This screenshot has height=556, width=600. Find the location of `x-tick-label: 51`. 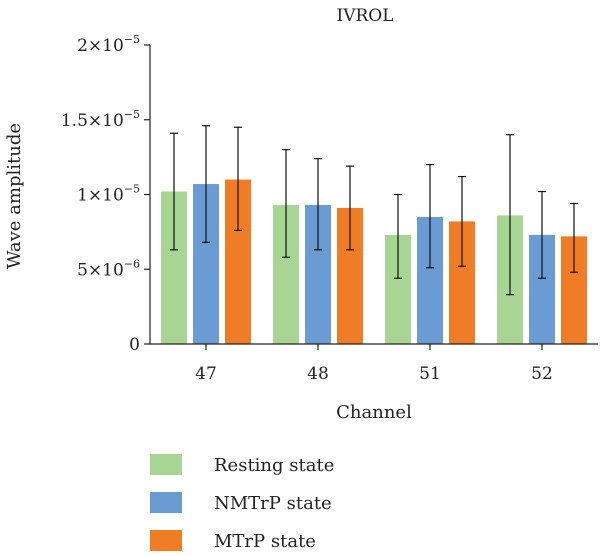

x-tick-label: 51 is located at coordinates (430, 374).